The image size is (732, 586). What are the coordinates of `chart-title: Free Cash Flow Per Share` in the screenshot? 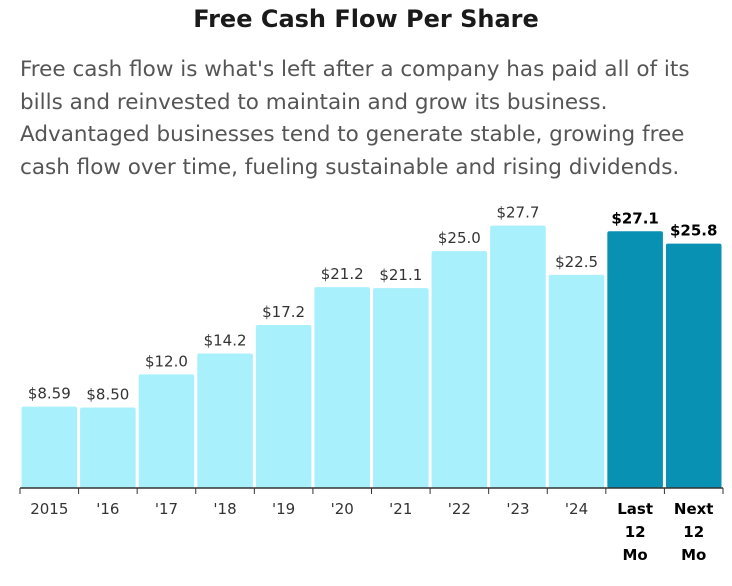 It's located at (366, 19).